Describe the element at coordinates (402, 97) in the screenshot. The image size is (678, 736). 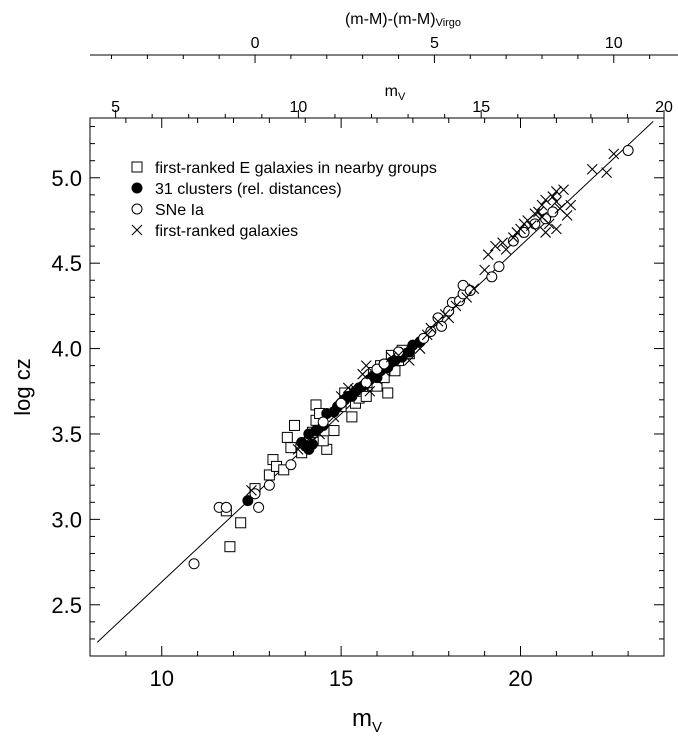
I see `top-inner-axis-label-sub: V` at that location.